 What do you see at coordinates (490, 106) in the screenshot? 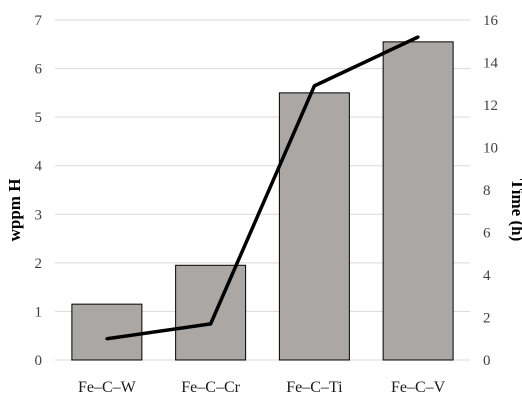
I see `right-tick-label: 12` at bounding box center [490, 106].